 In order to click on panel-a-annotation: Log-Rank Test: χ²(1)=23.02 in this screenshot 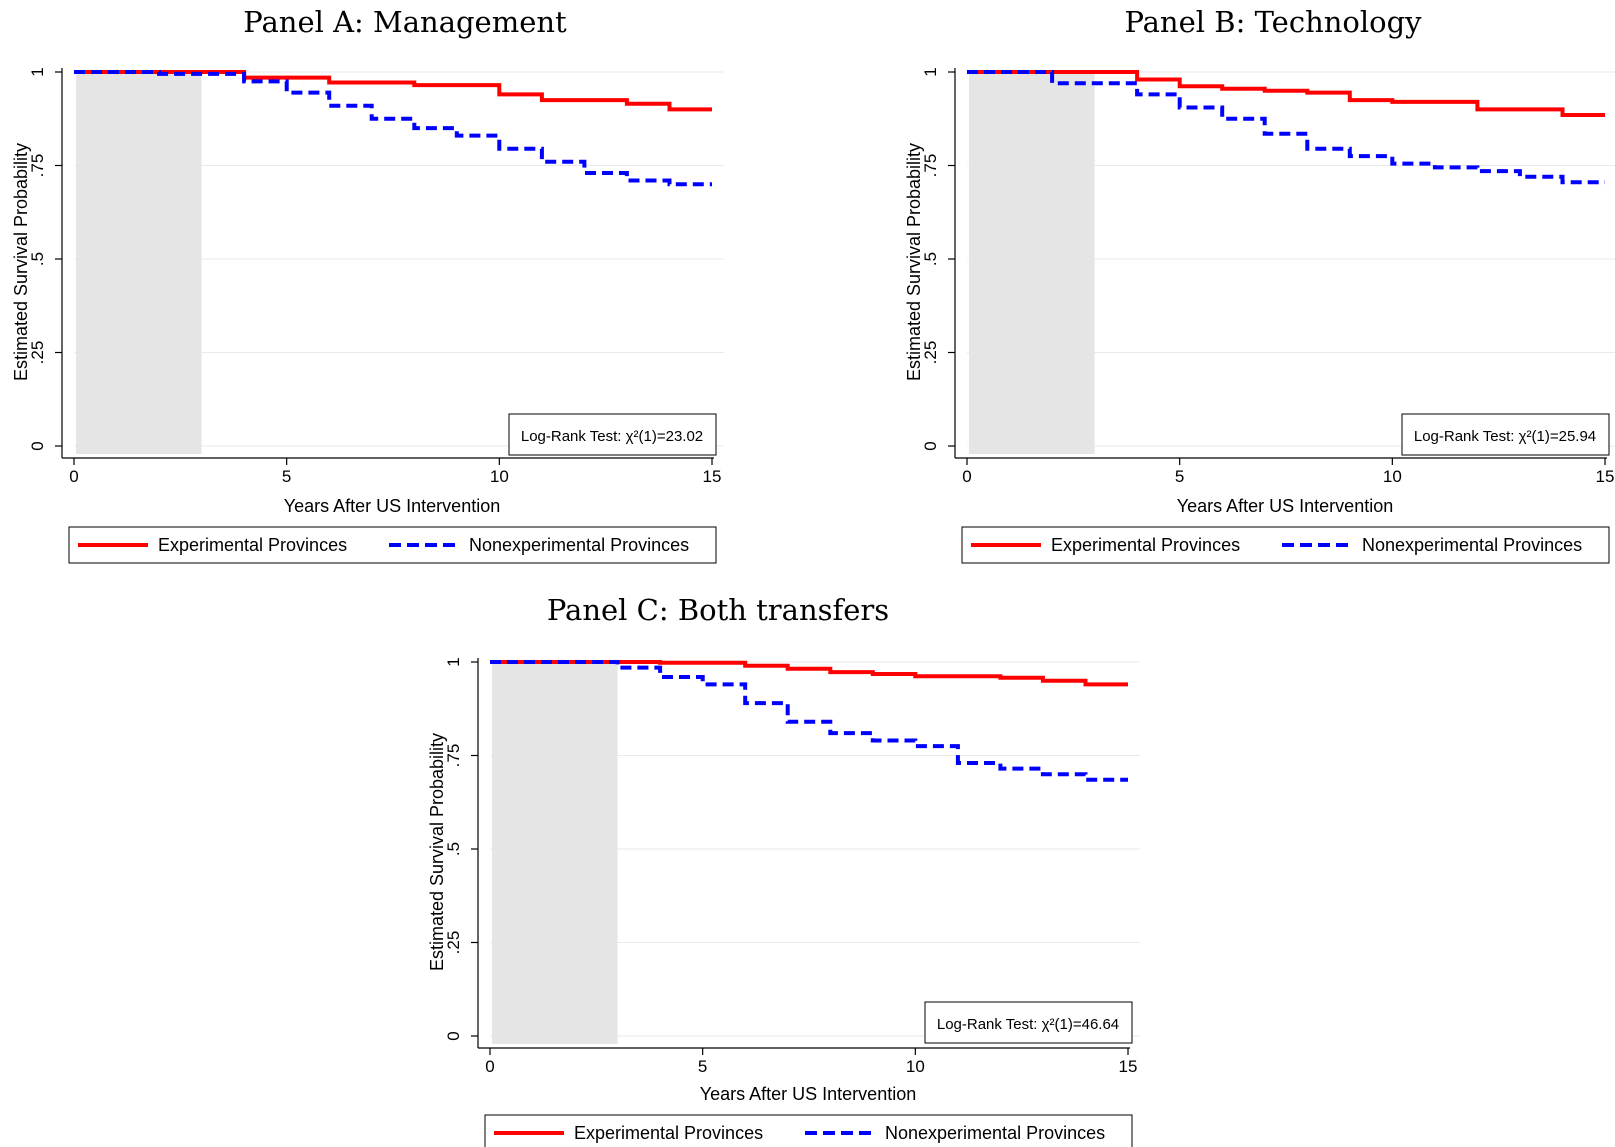, I will do `click(612, 434)`.